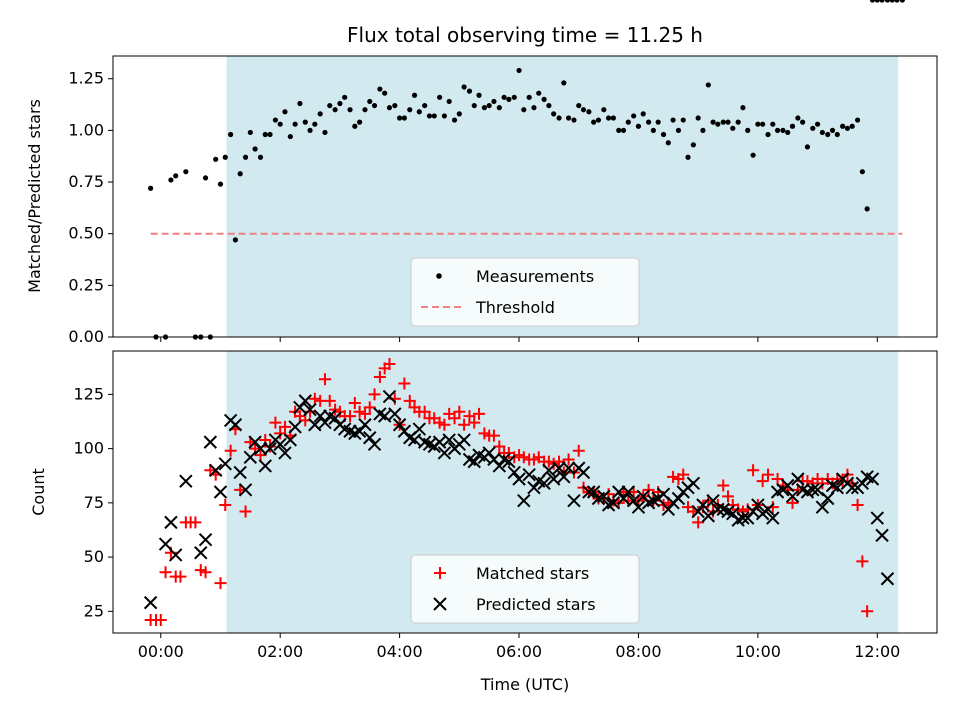 This screenshot has height=720, width=960. What do you see at coordinates (439, 276) in the screenshot?
I see `legend-measurements-marker` at bounding box center [439, 276].